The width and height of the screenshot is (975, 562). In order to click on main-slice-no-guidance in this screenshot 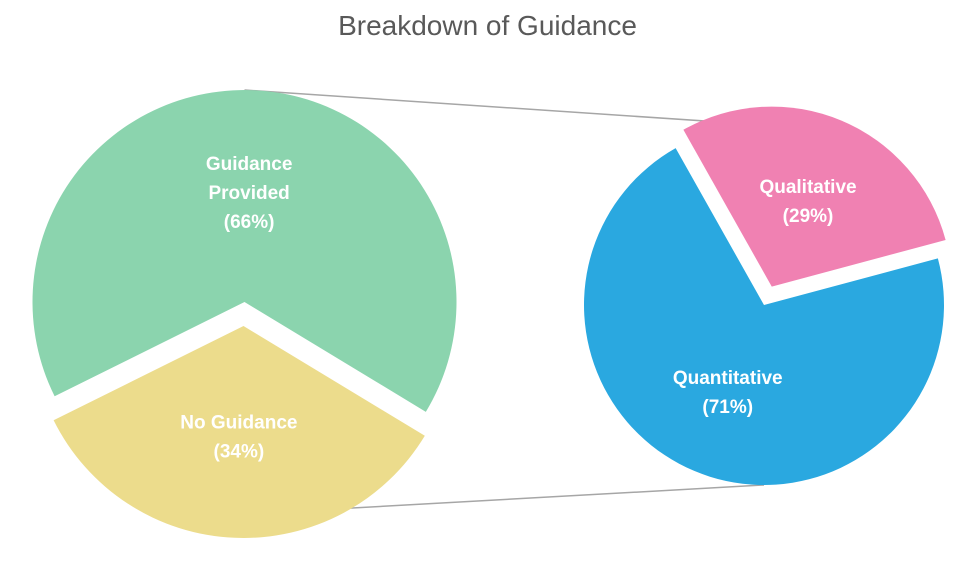, I will do `click(239, 431)`.